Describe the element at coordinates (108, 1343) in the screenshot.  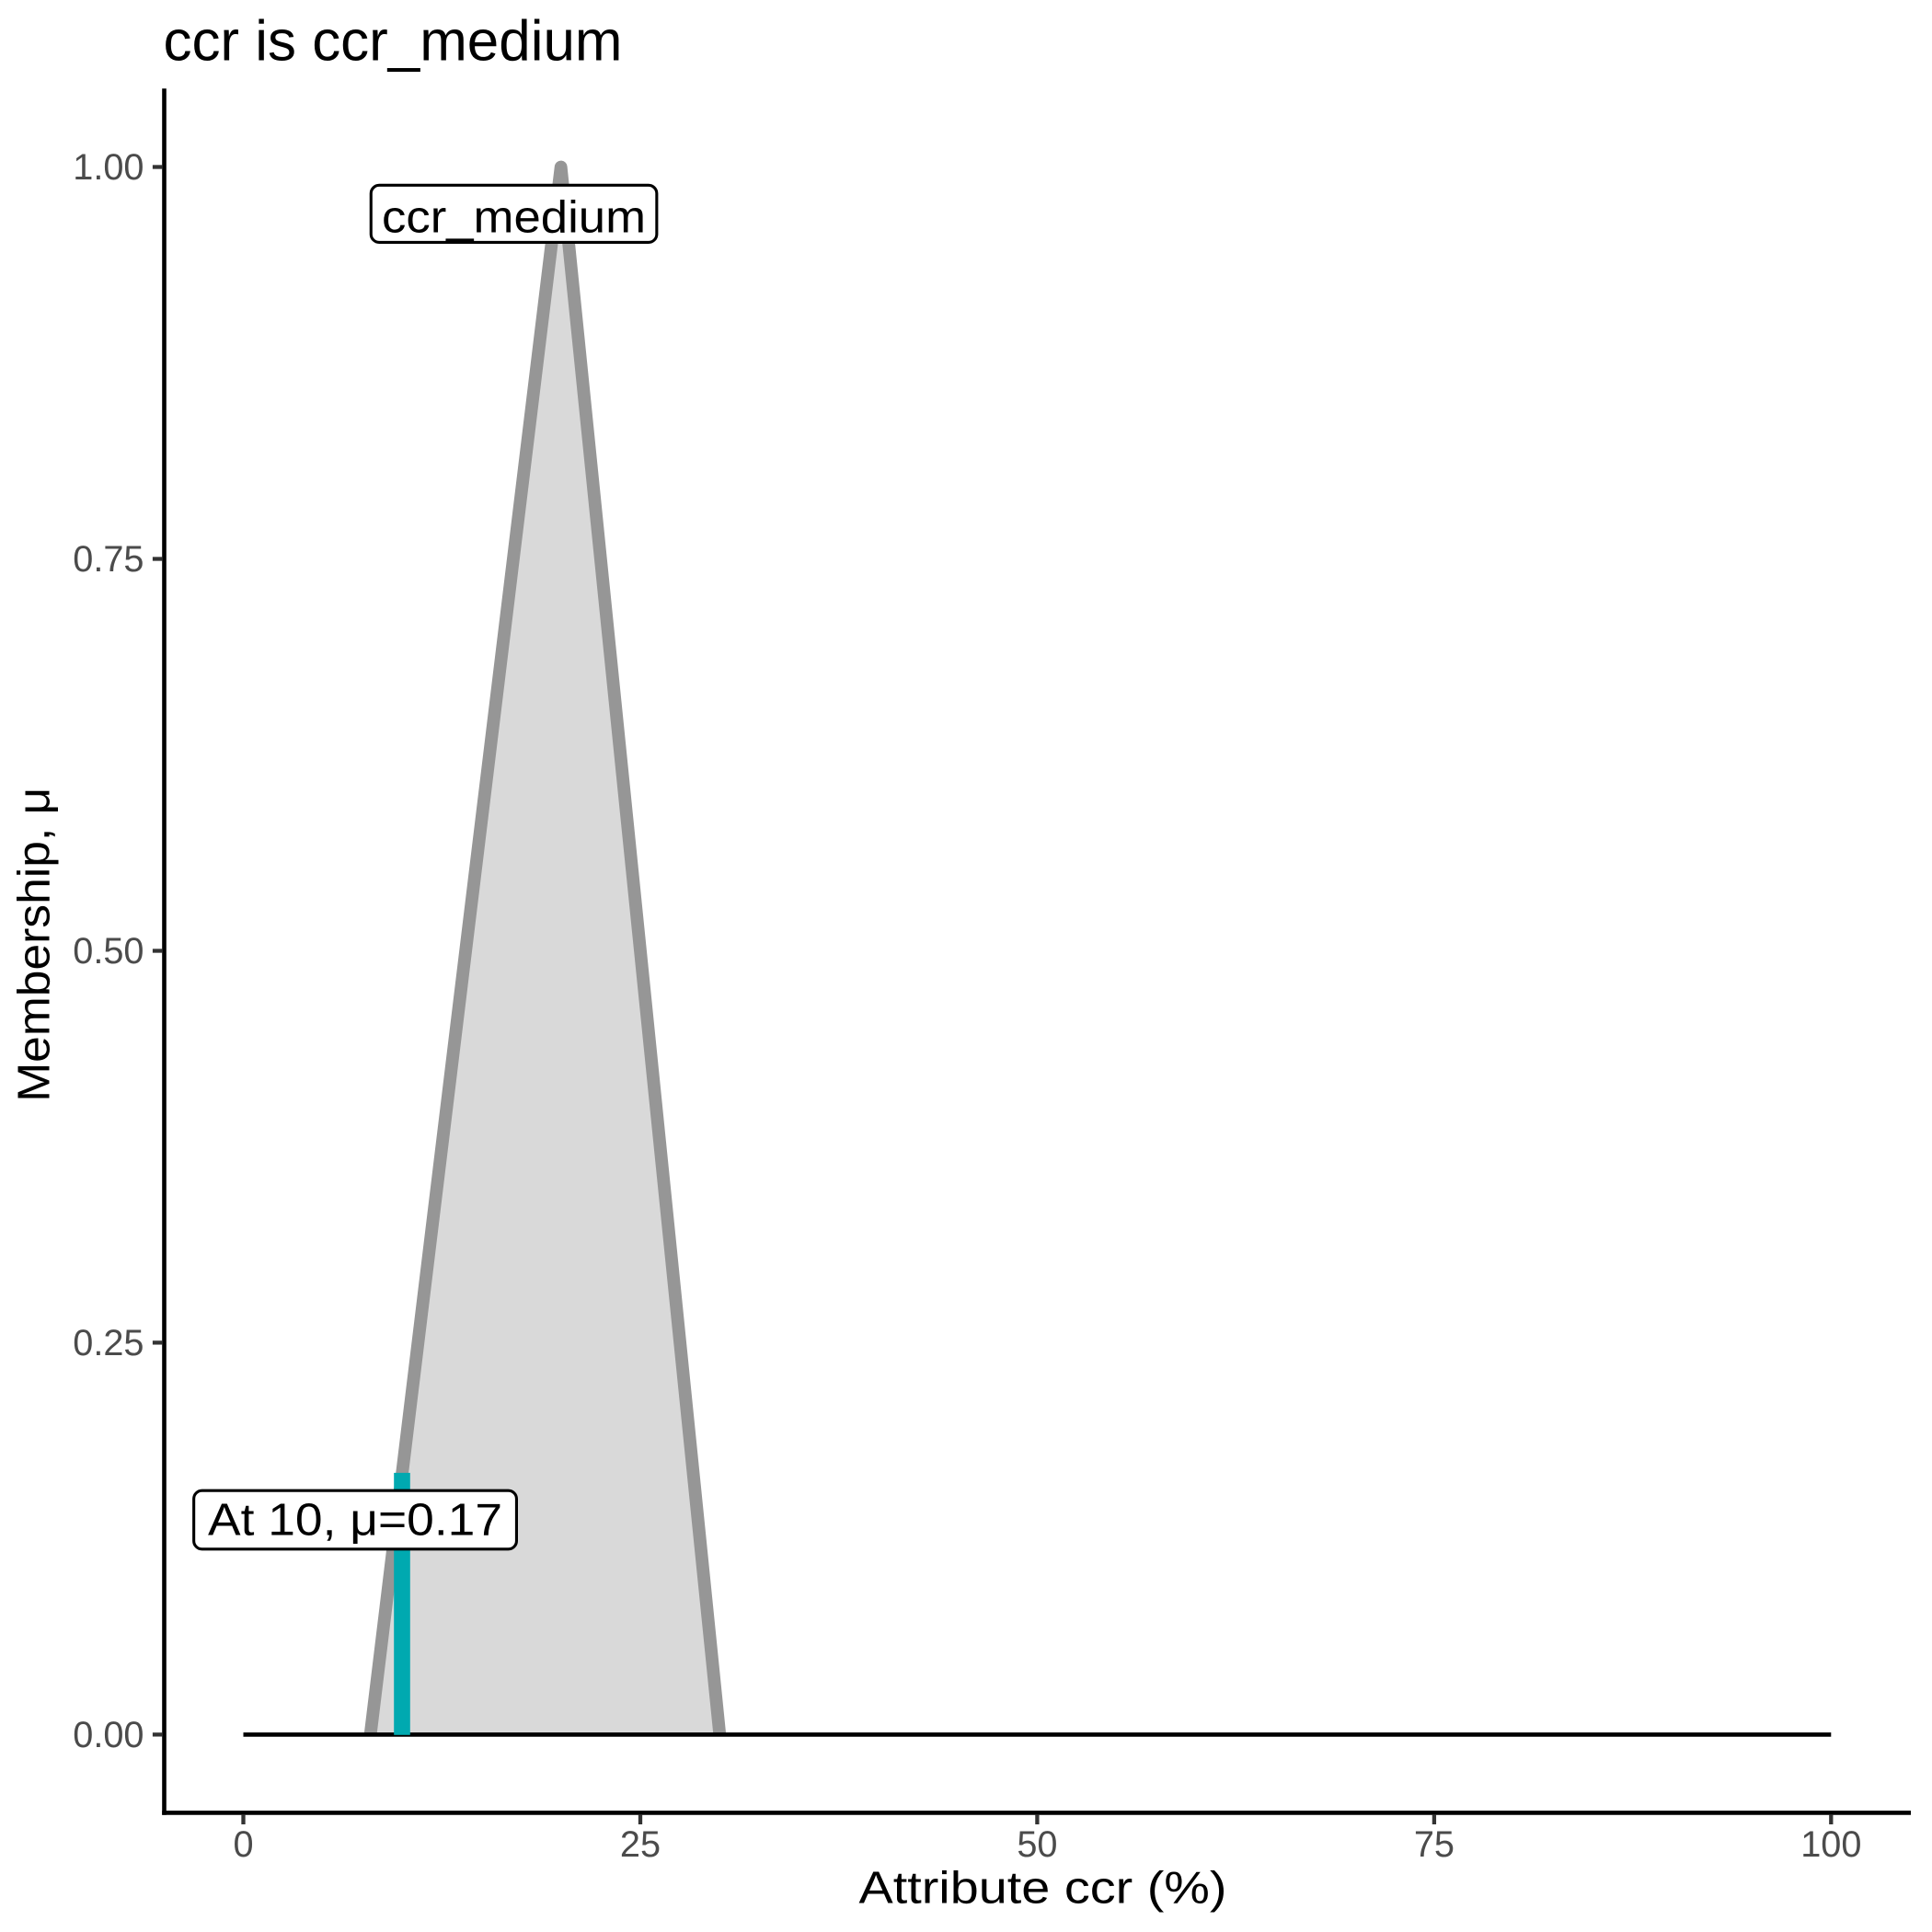
I see `svg-text: 0.25` at that location.